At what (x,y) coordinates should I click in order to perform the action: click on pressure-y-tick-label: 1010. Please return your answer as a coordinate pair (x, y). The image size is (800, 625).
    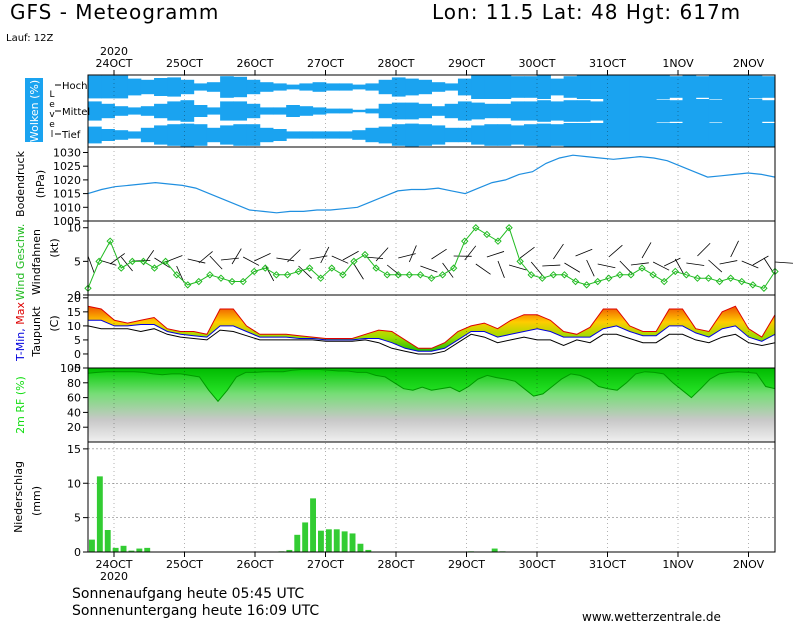
    Looking at the image, I should click on (67, 207).